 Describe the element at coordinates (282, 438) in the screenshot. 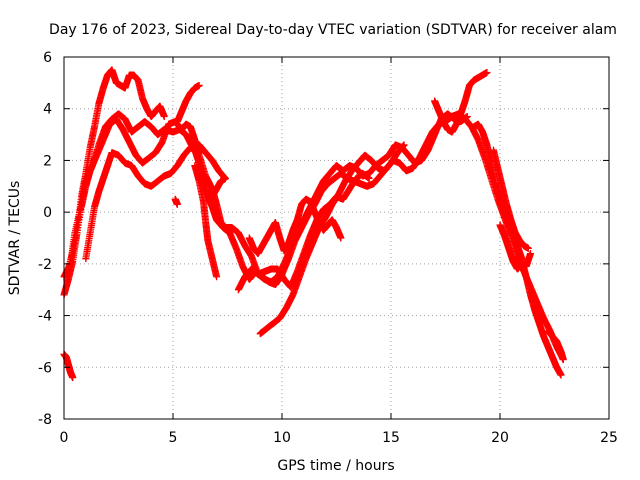

I see `x-tick-label: 10` at that location.